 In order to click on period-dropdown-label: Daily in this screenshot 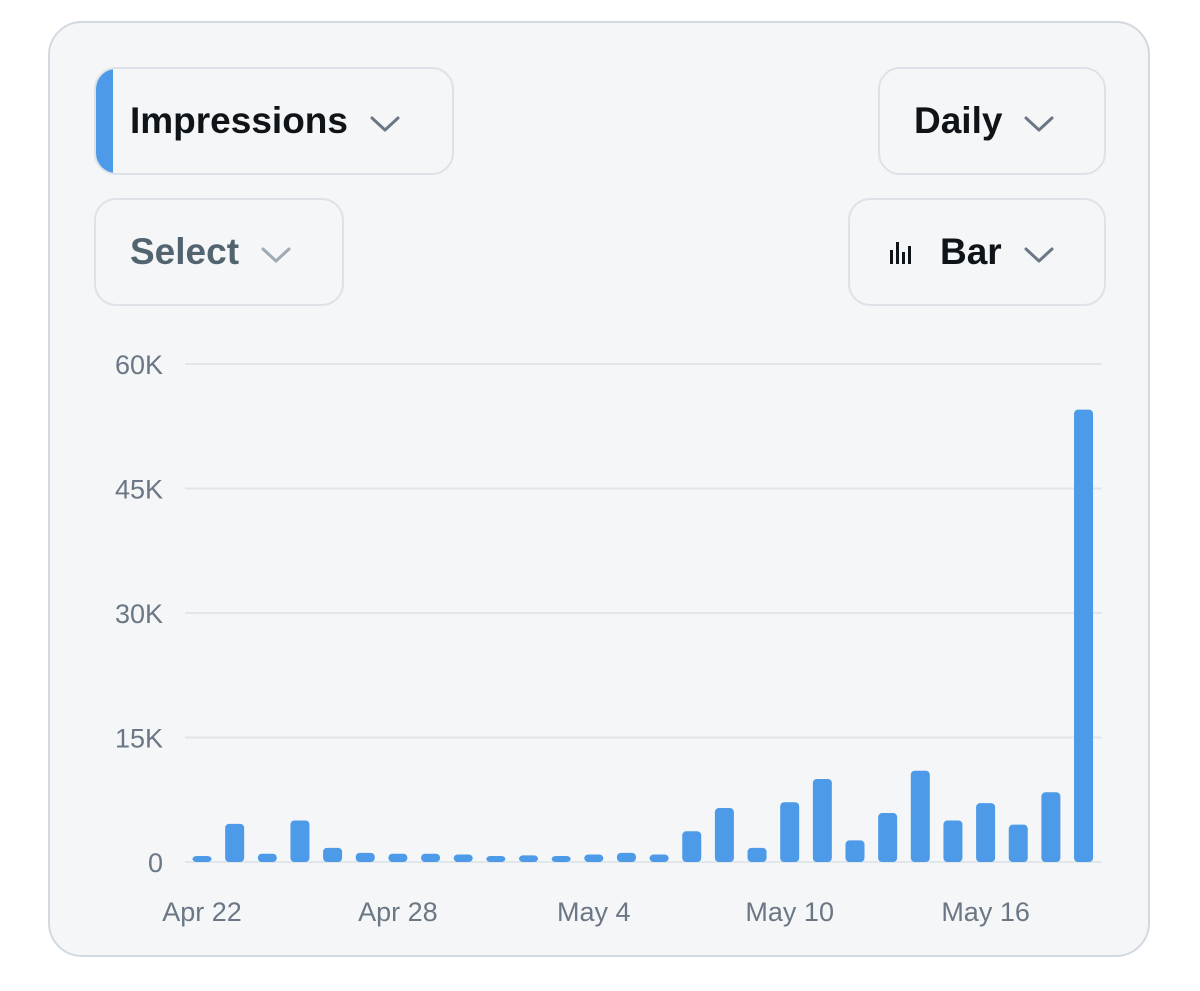, I will do `click(958, 120)`.